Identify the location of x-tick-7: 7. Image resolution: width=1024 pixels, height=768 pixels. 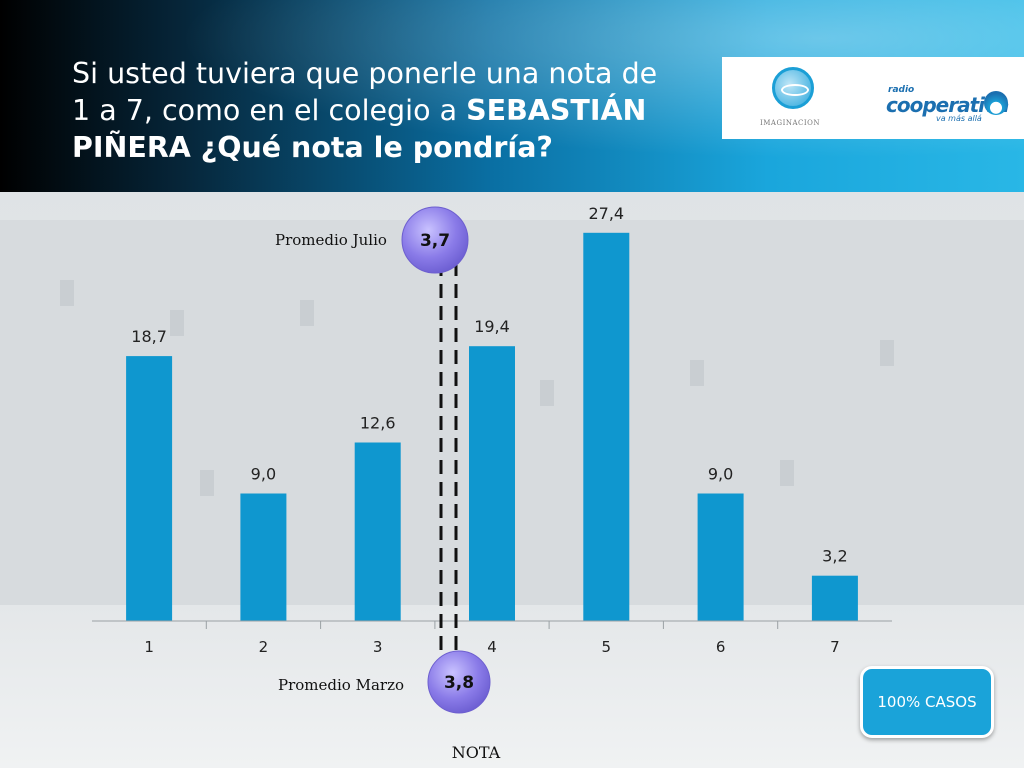
(835, 647).